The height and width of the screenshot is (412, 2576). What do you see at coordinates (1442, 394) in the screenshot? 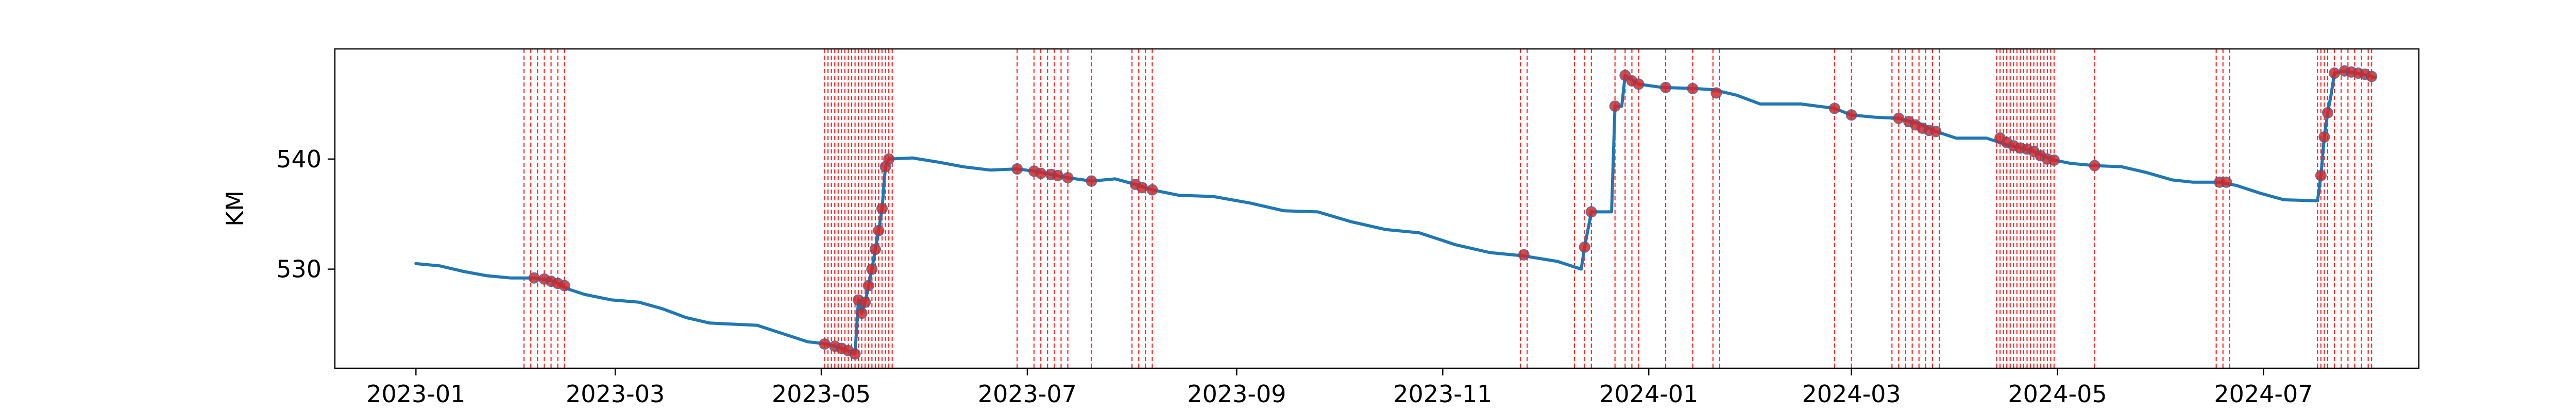
I see `x-tick-label: 2023-11` at bounding box center [1442, 394].